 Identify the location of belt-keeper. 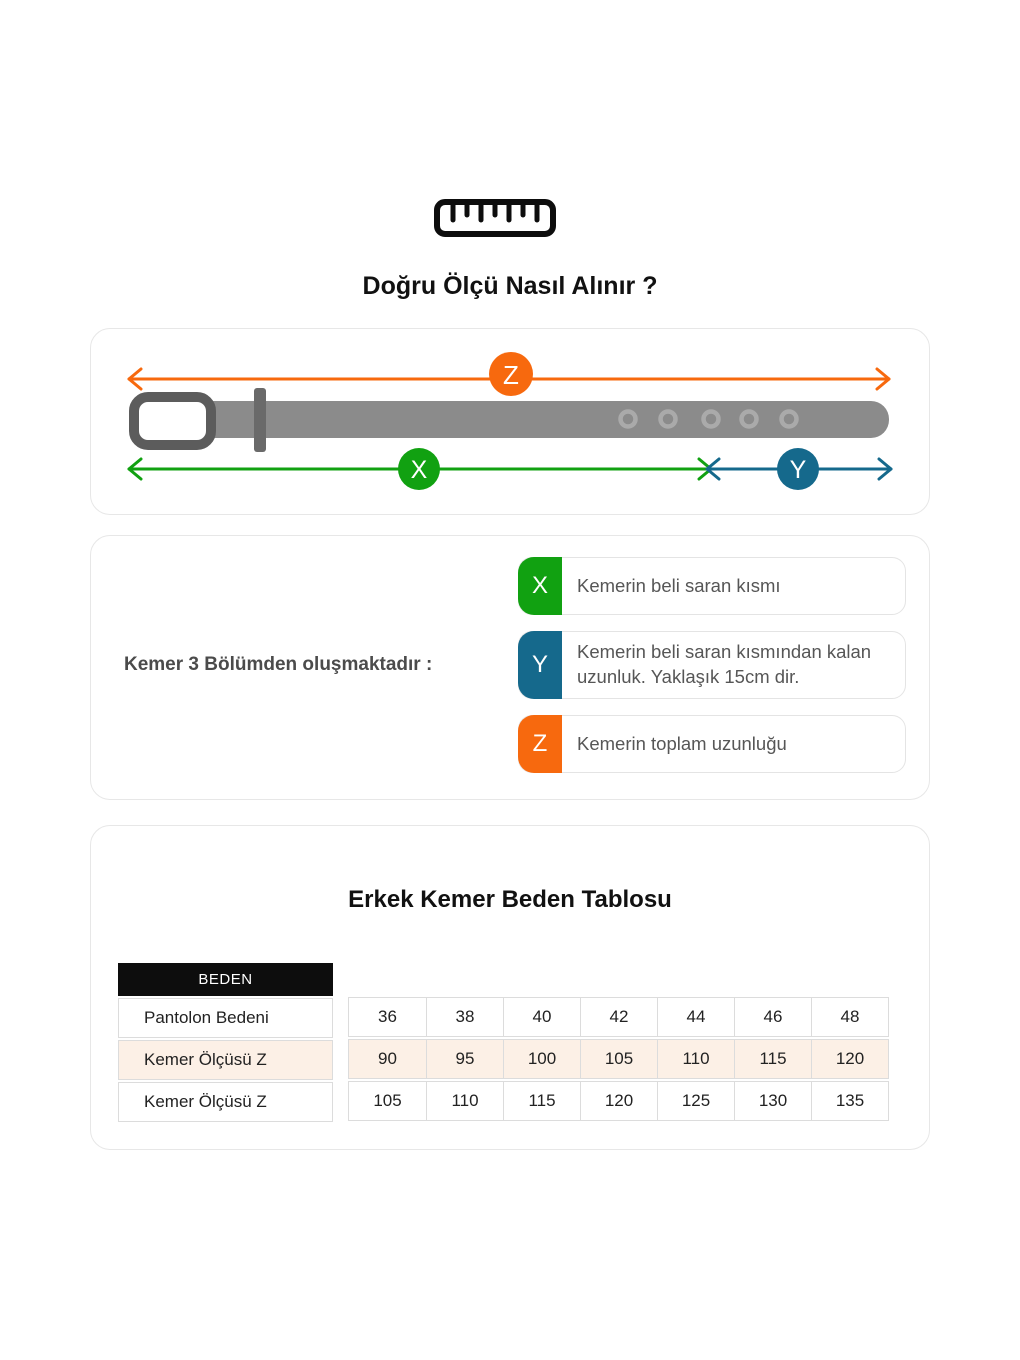
(260, 420).